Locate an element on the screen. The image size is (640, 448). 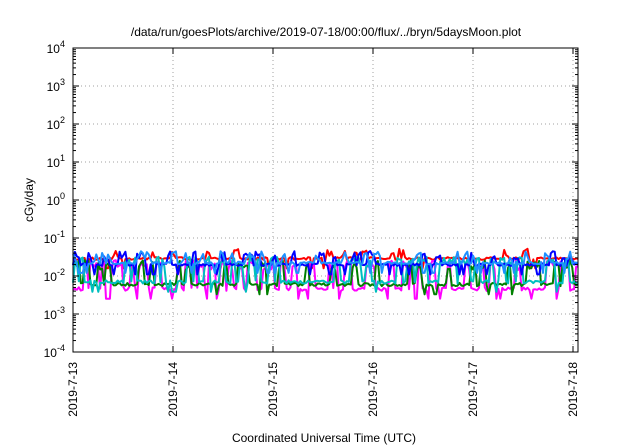
x-tick-label: 2019-7-13 is located at coordinates (73, 389).